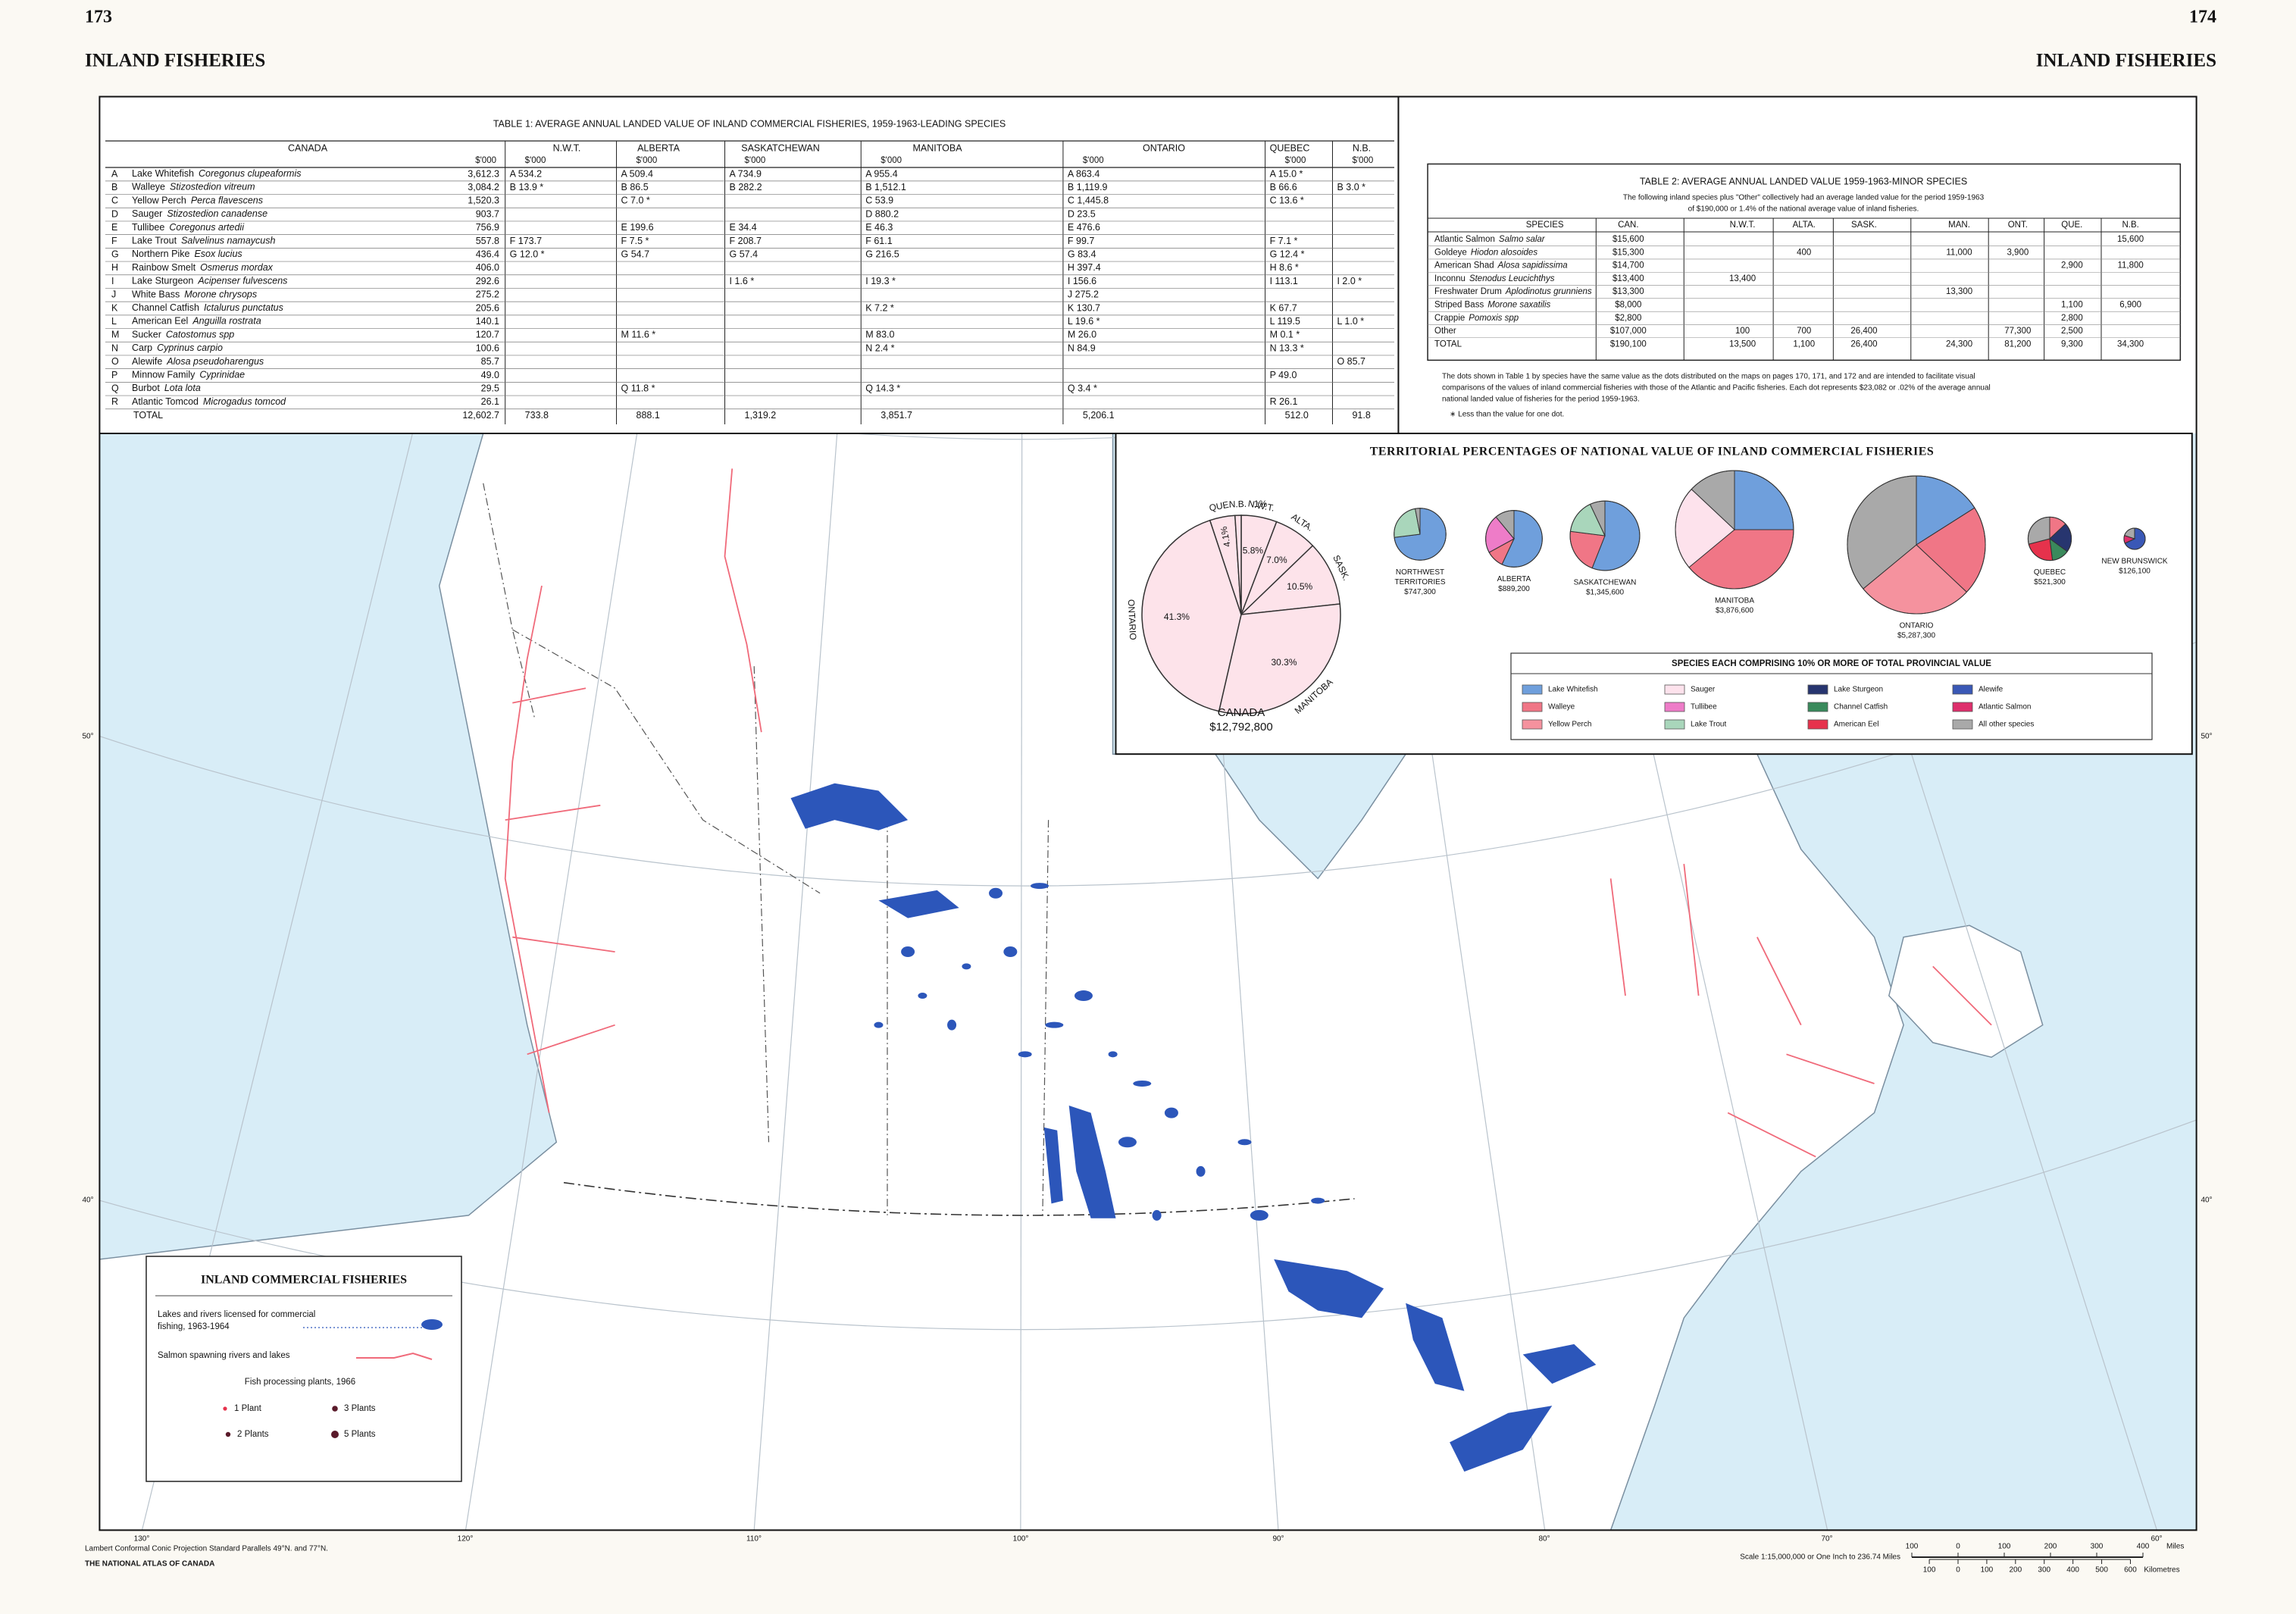  I want to click on species-common: Channel Catfish, so click(166, 307).